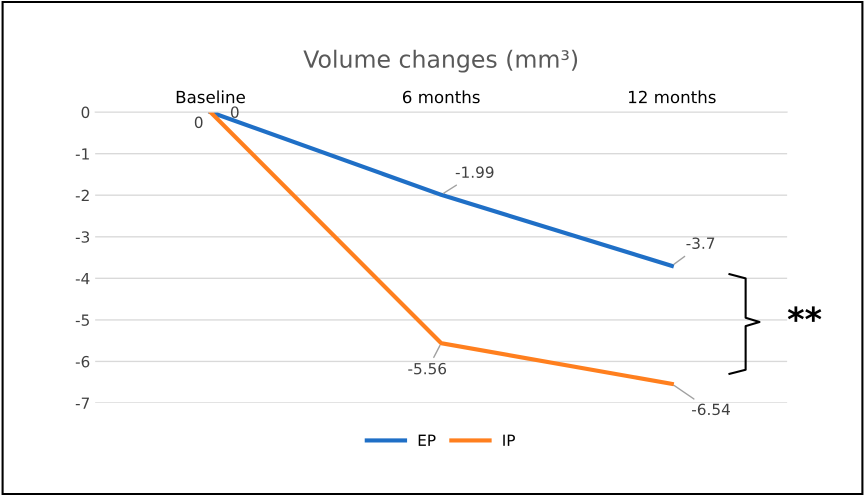 The width and height of the screenshot is (865, 496). I want to click on y-tick-label: -3, so click(83, 237).